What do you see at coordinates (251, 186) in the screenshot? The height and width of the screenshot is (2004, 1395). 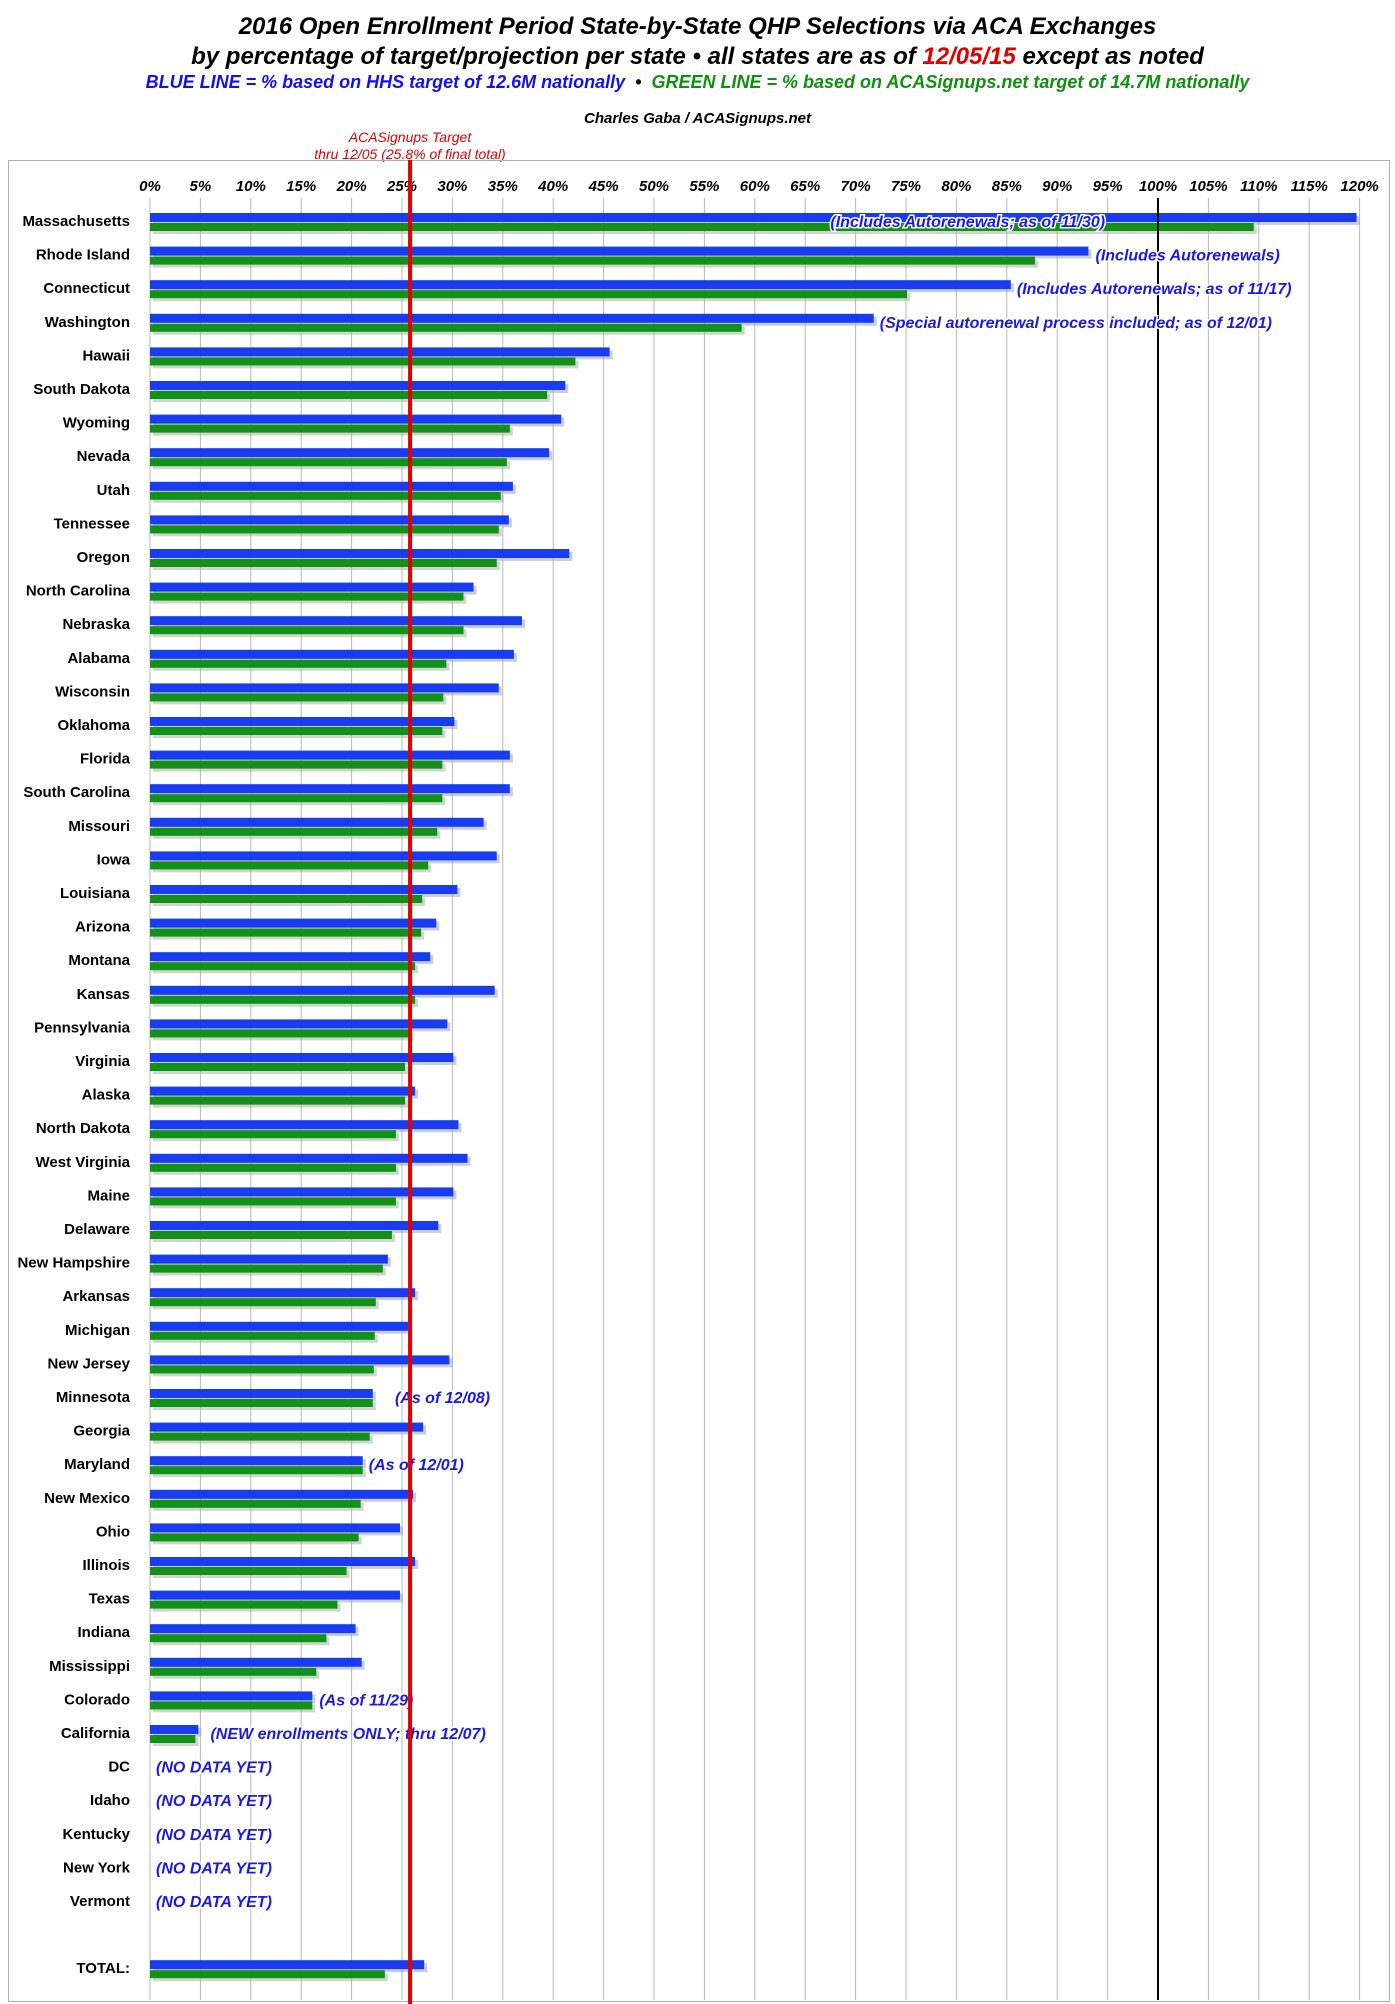 I see `x-tick-label: 10%` at bounding box center [251, 186].